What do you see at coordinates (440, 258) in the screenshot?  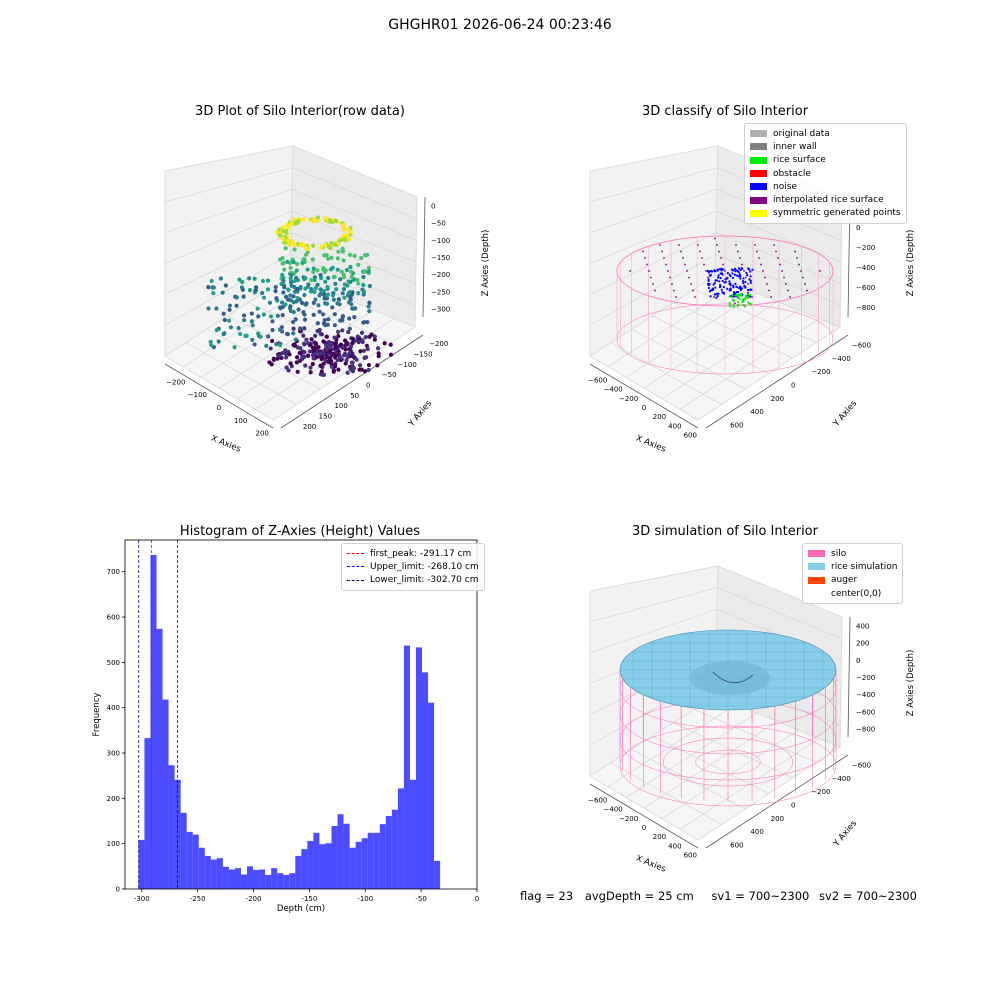 I see `z-tick-label: −150` at bounding box center [440, 258].